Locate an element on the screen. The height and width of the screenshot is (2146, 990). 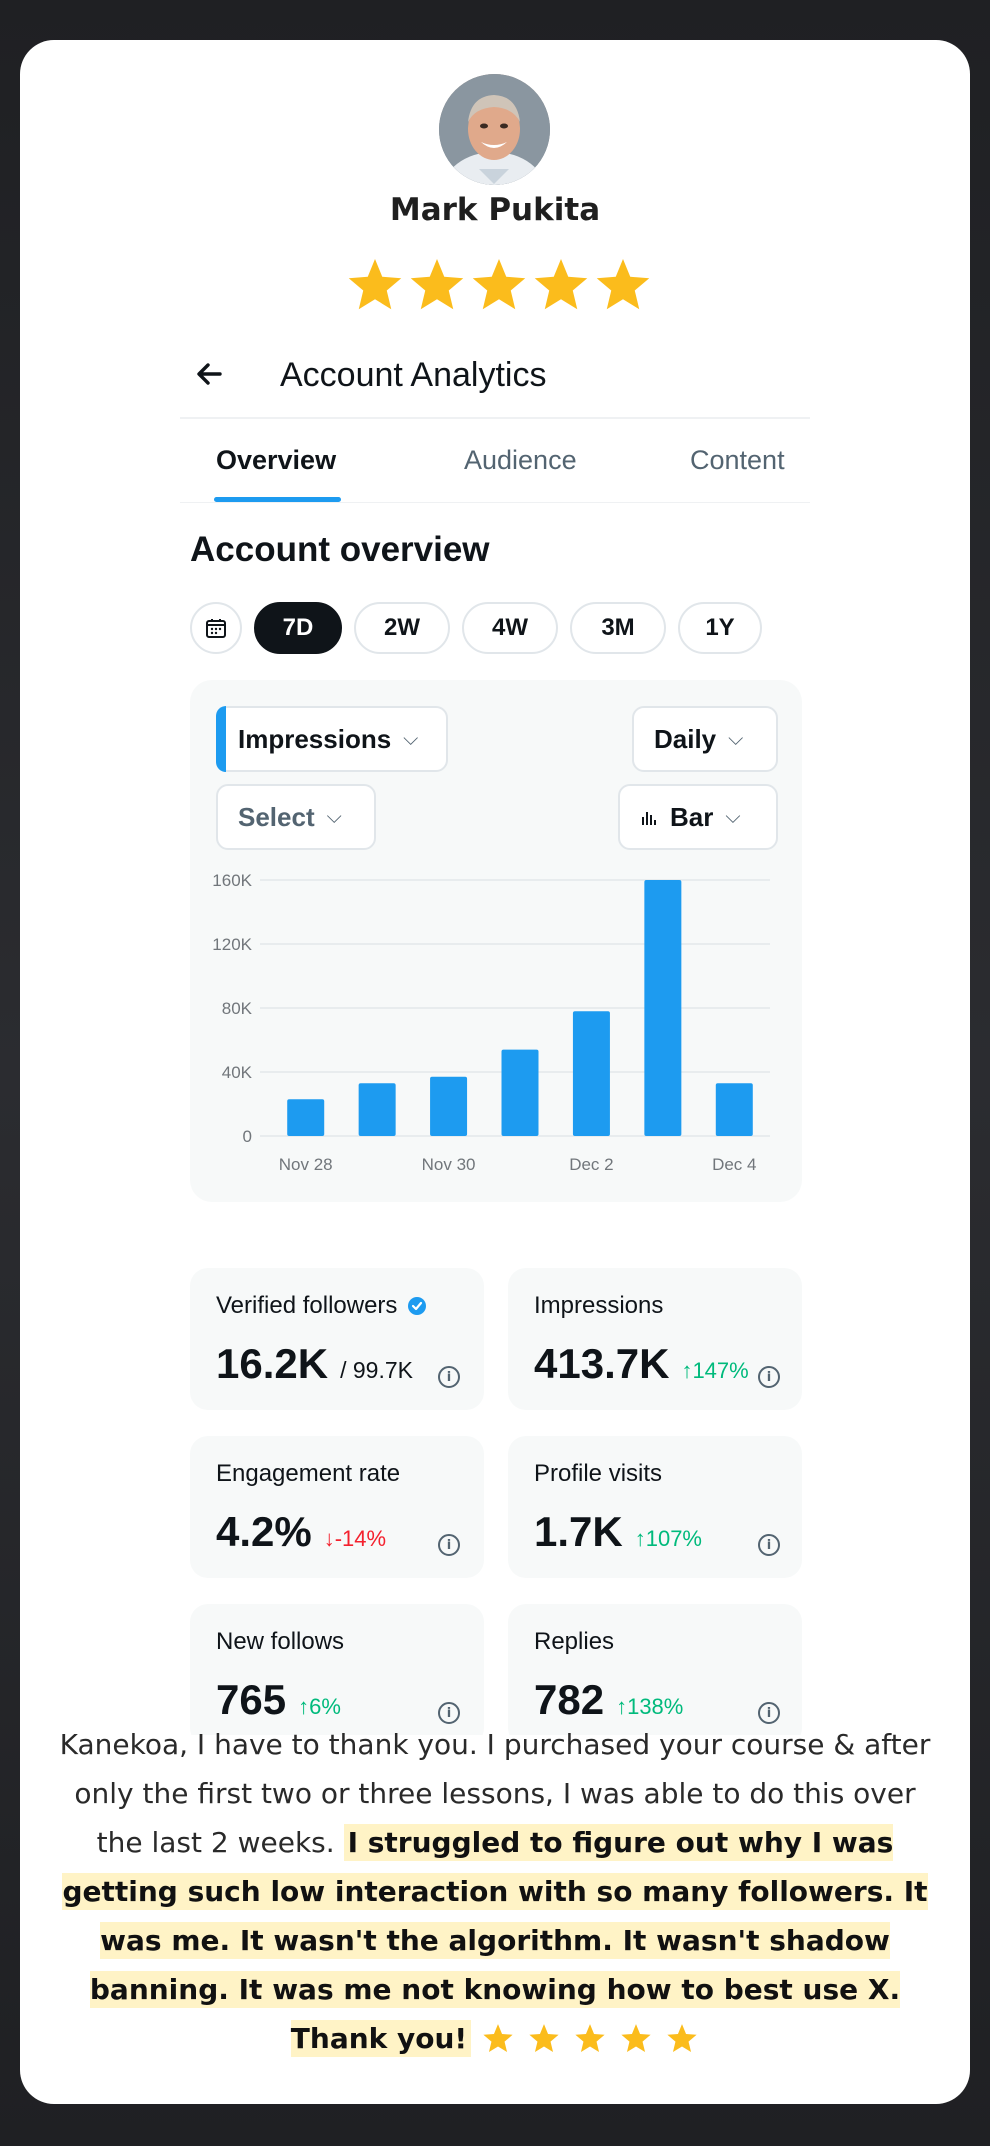
back-arrow-icon is located at coordinates (210, 374).